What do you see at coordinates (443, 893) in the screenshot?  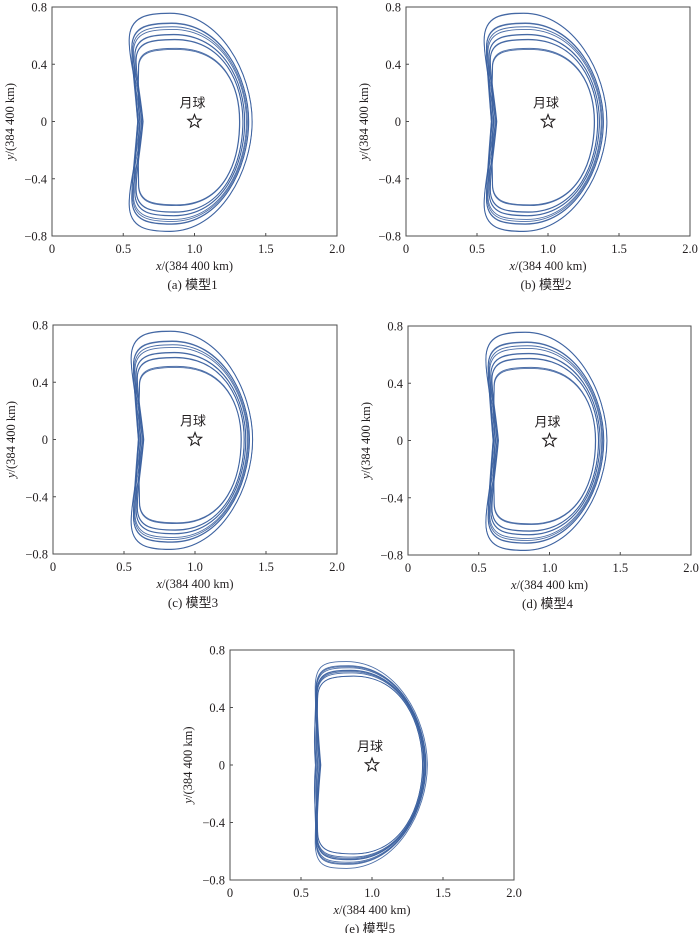 I see `x-tick-label: 1.5` at bounding box center [443, 893].